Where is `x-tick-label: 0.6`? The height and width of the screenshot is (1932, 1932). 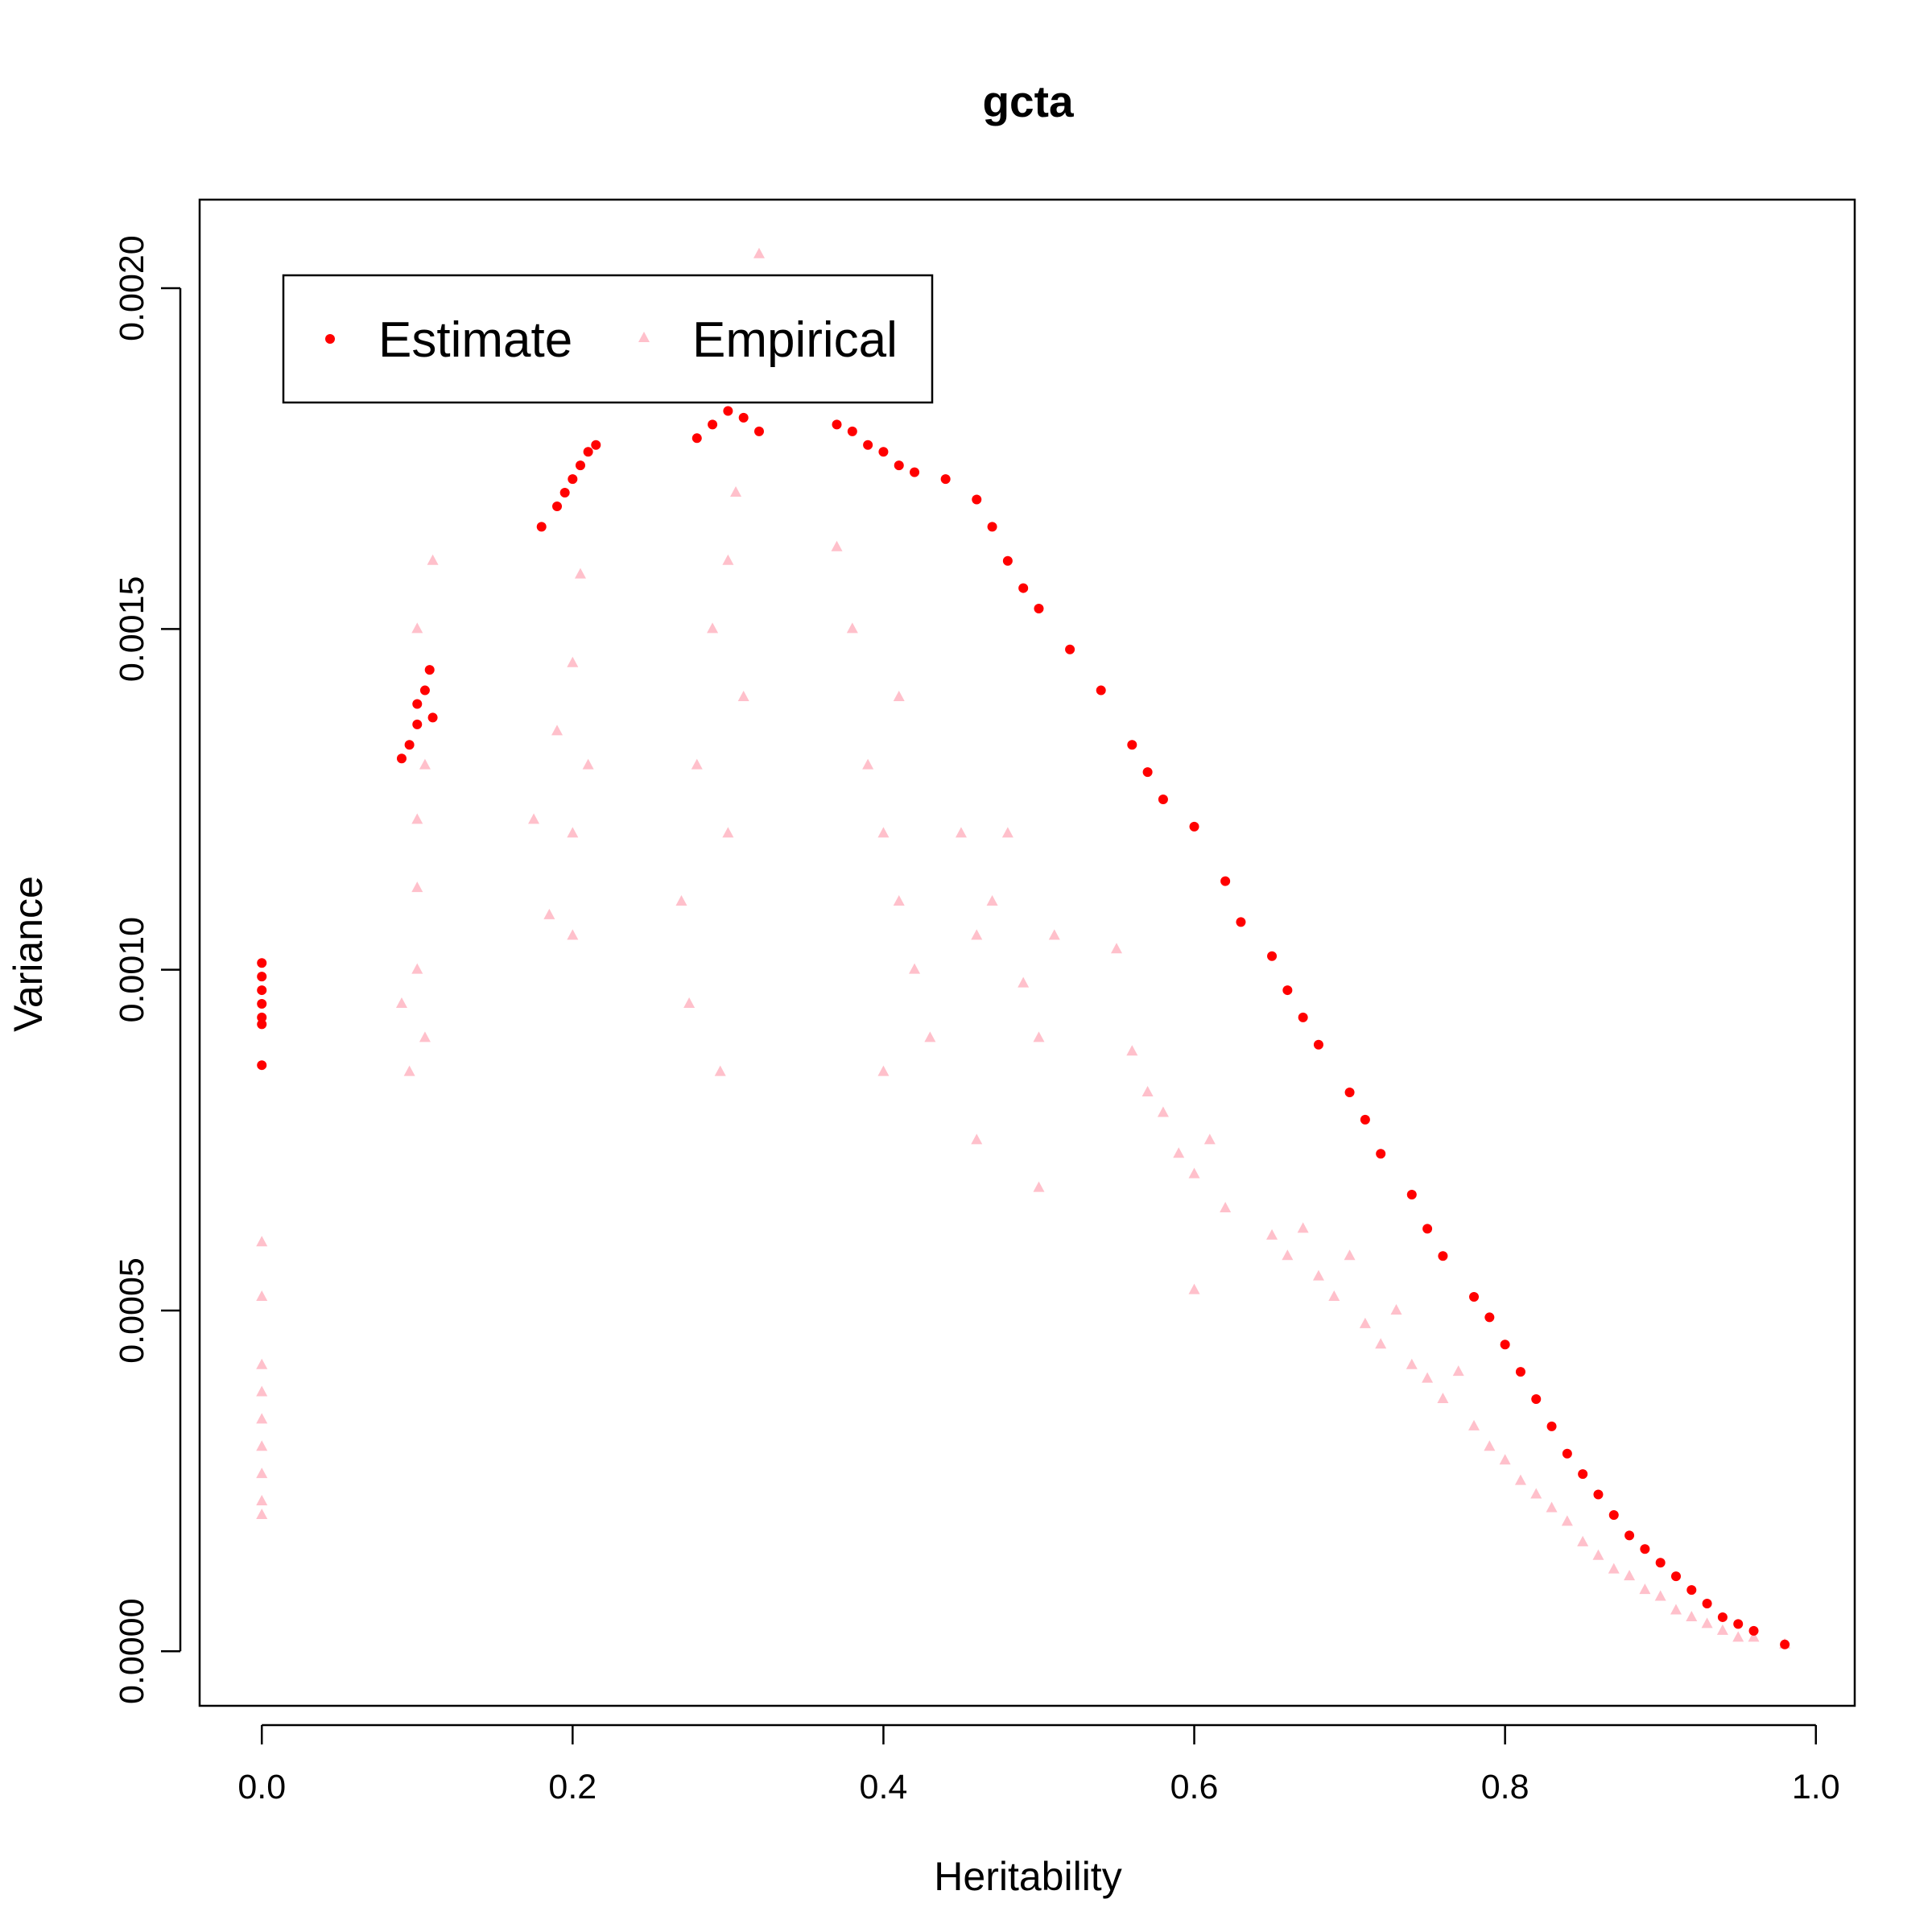 x-tick-label: 0.6 is located at coordinates (1194, 1787).